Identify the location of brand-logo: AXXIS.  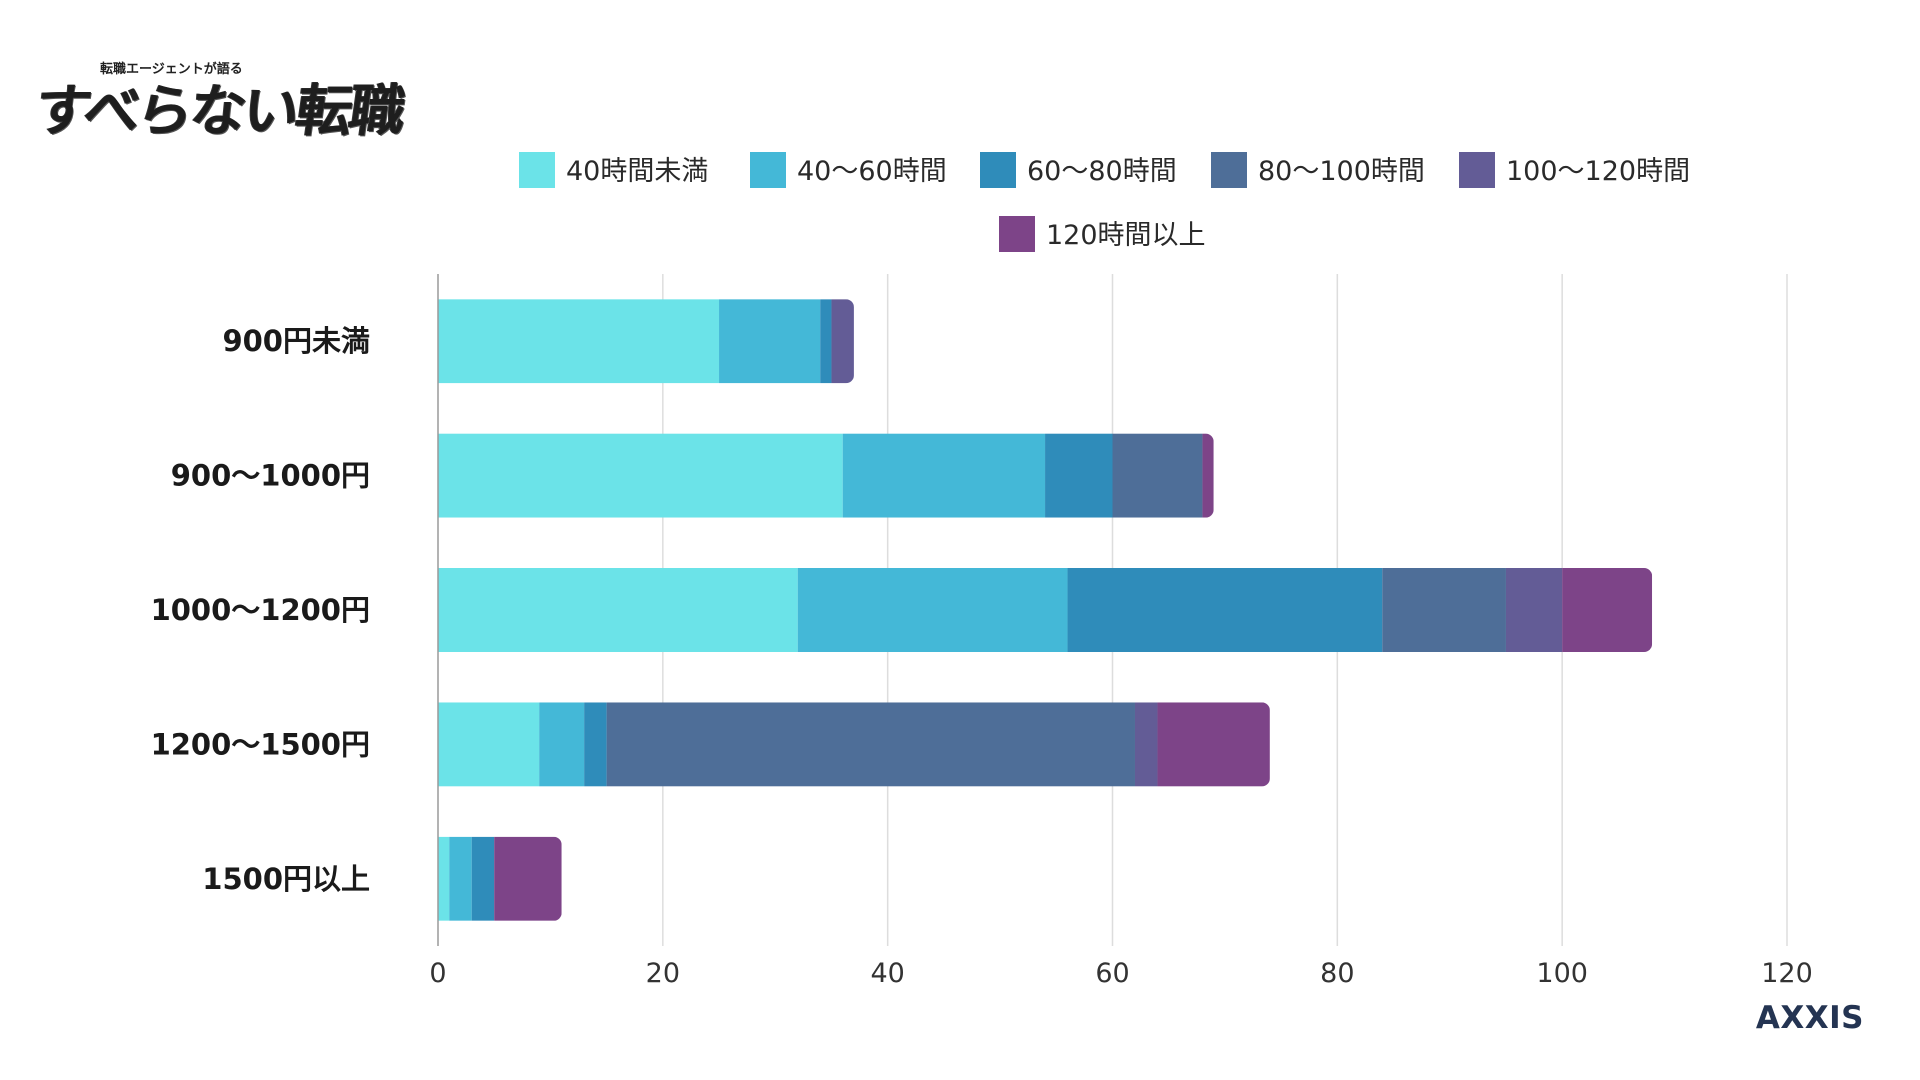
(1809, 1018).